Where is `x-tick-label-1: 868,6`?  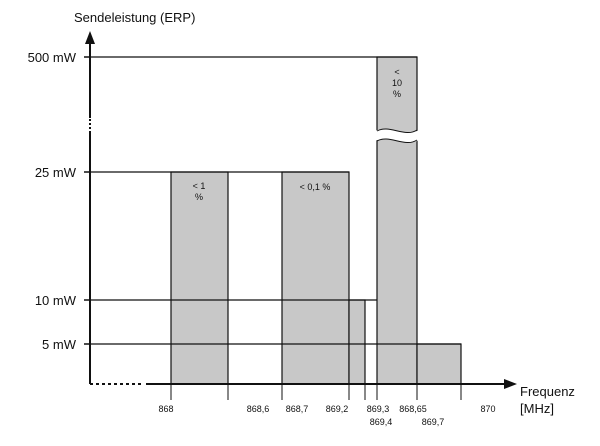 x-tick-label-1: 868,6 is located at coordinates (258, 409).